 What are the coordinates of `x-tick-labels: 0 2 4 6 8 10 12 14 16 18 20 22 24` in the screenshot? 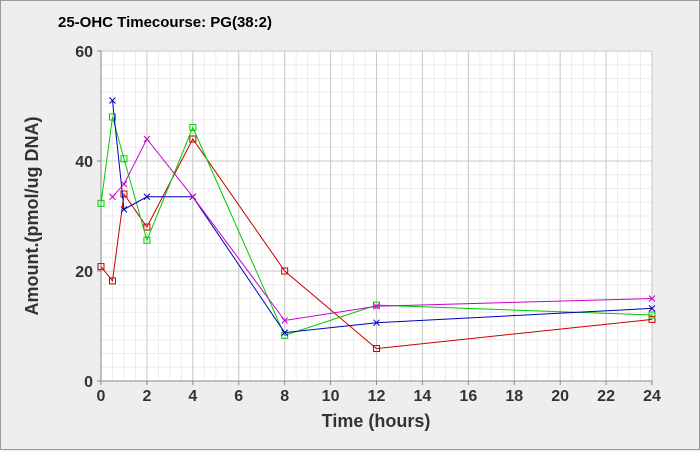 It's located at (379, 396).